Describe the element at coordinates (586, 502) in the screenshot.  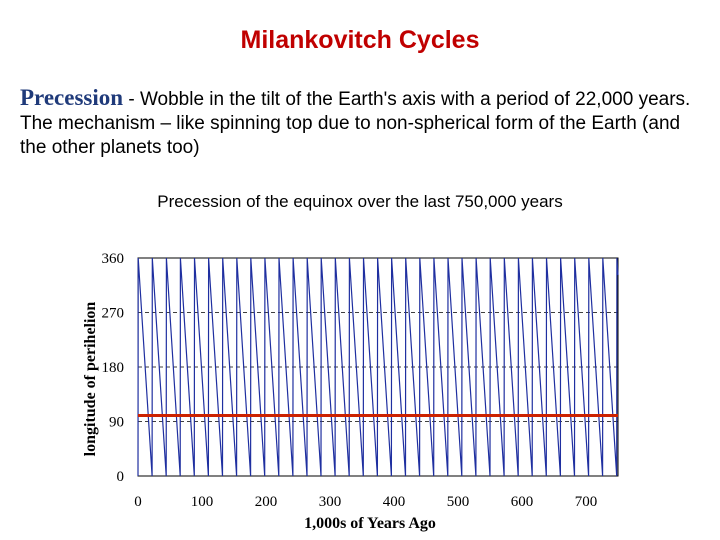
I see `x-tick-label: 700` at that location.